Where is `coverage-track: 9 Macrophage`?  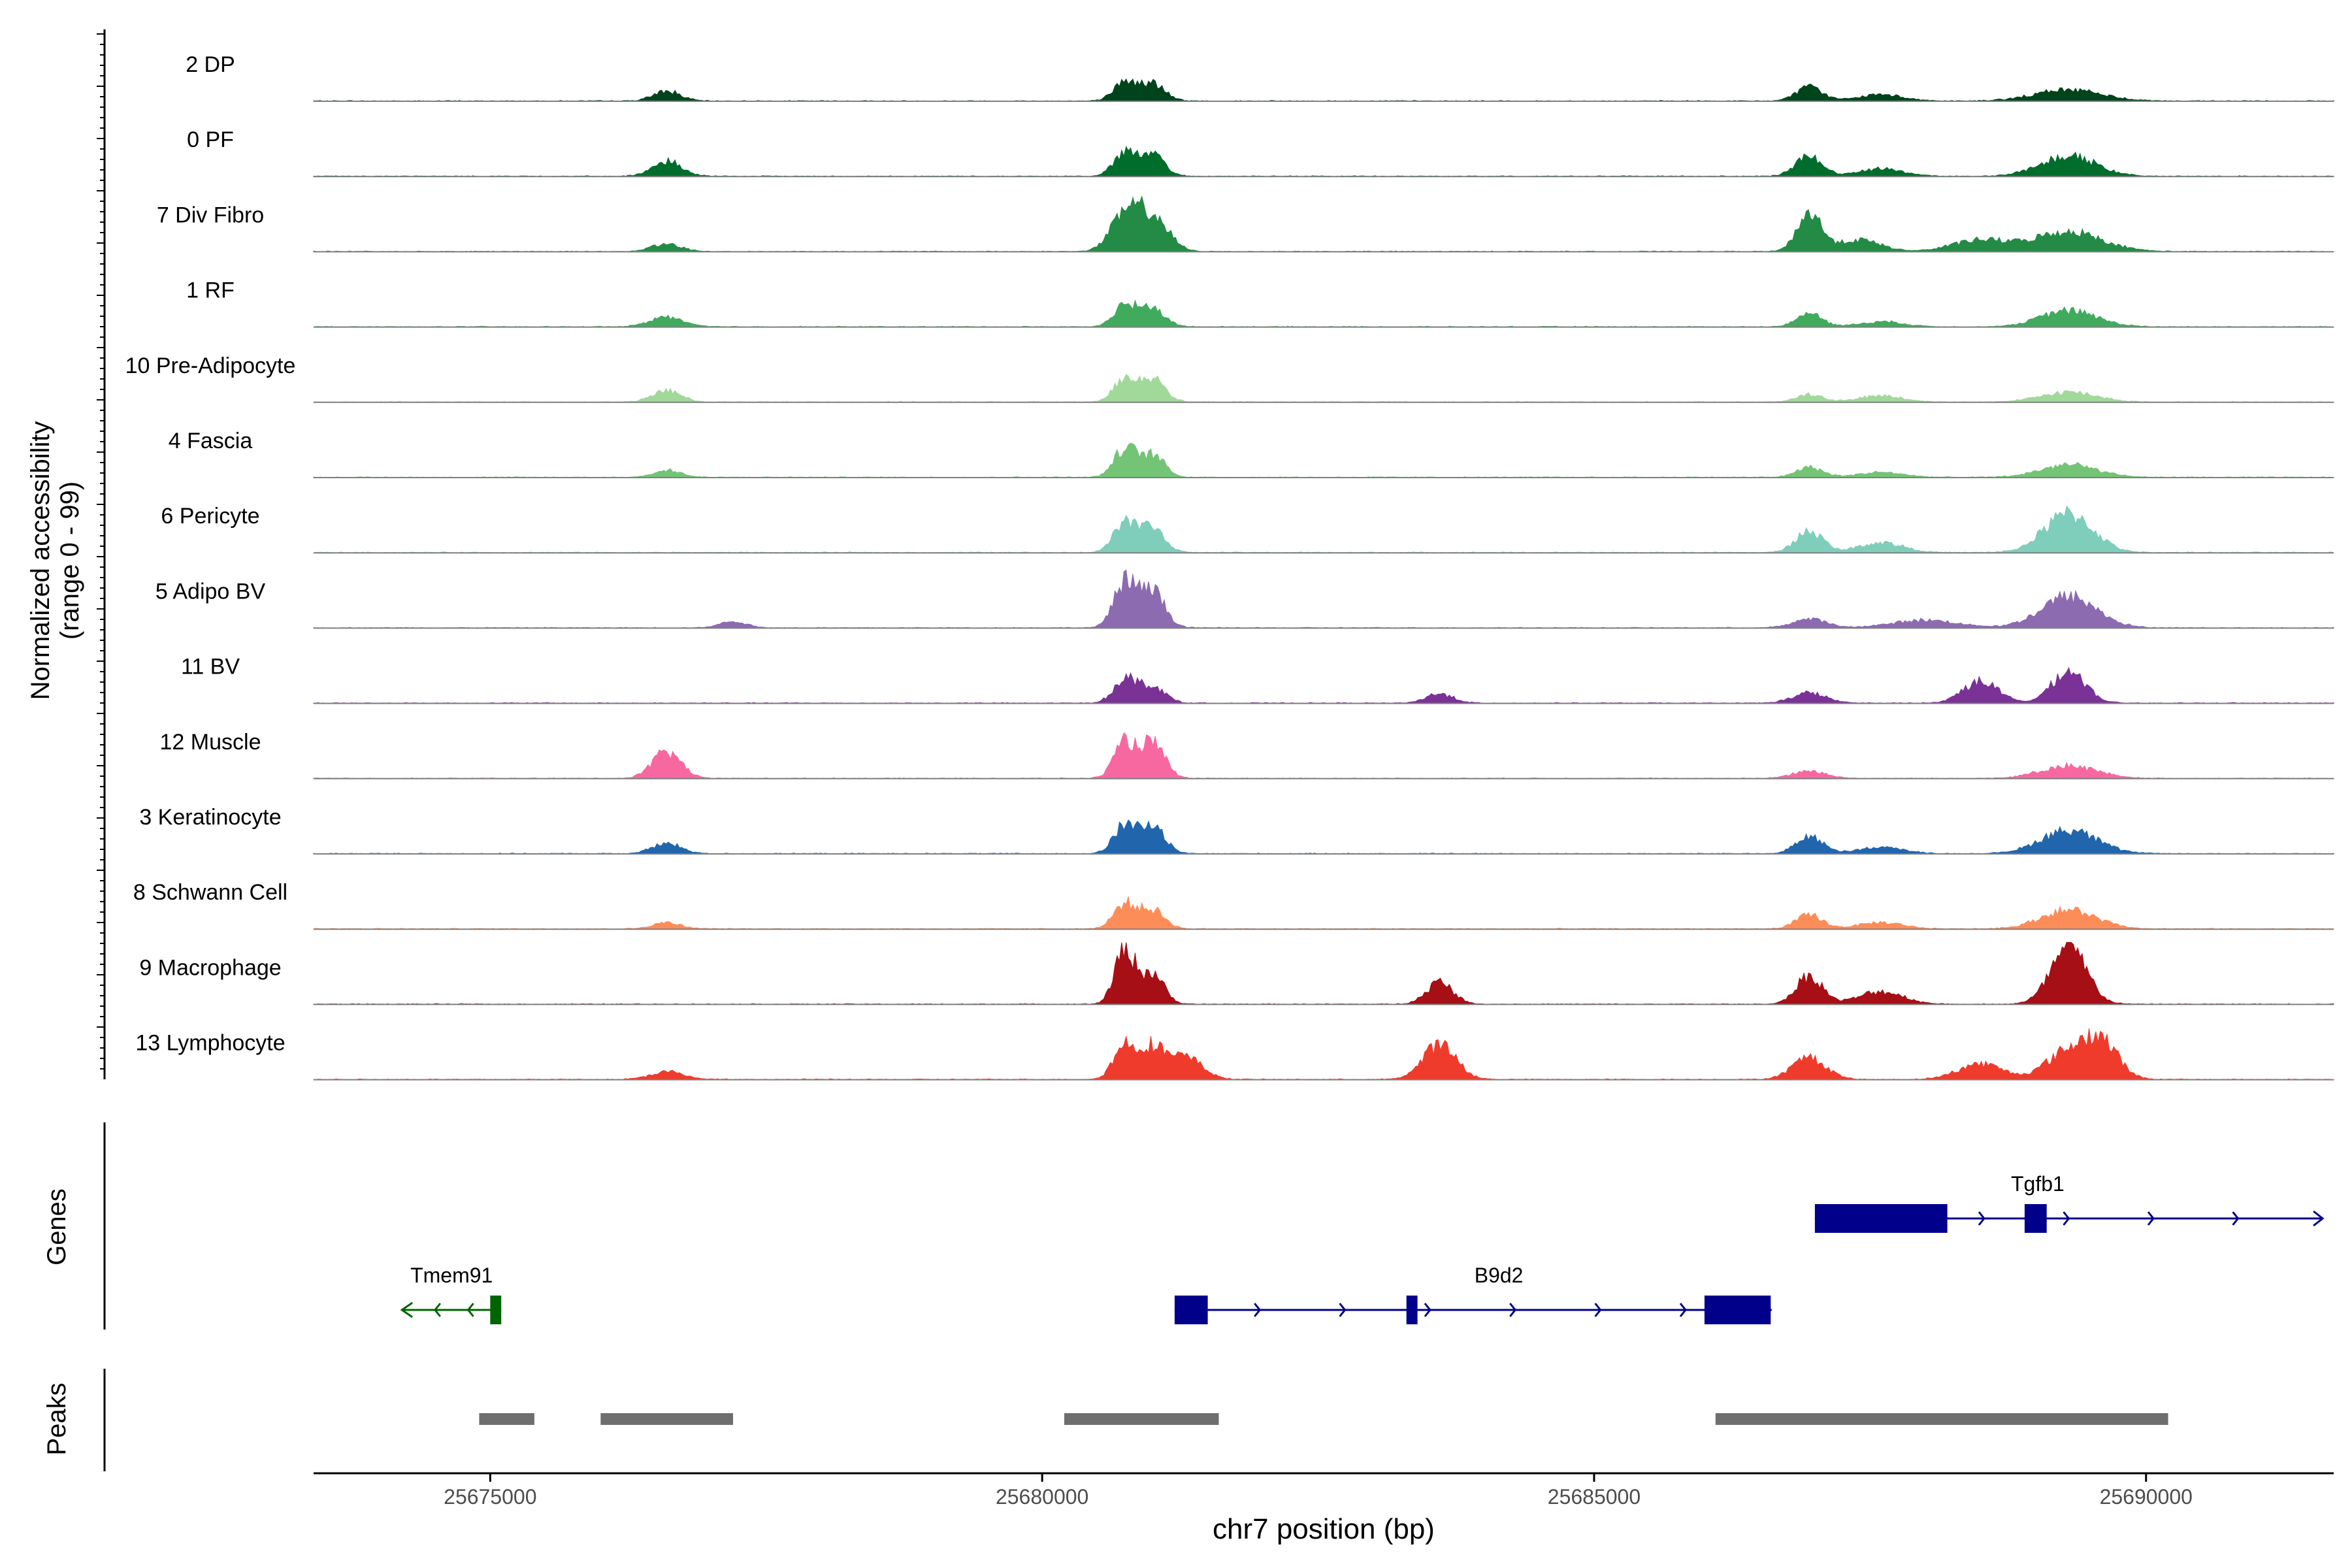 coverage-track: 9 Macrophage is located at coordinates (1236, 973).